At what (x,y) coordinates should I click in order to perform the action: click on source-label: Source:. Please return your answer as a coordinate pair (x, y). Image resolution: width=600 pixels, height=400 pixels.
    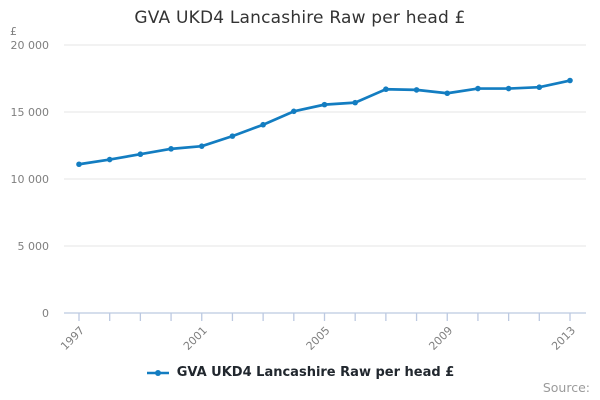
    Looking at the image, I should click on (566, 387).